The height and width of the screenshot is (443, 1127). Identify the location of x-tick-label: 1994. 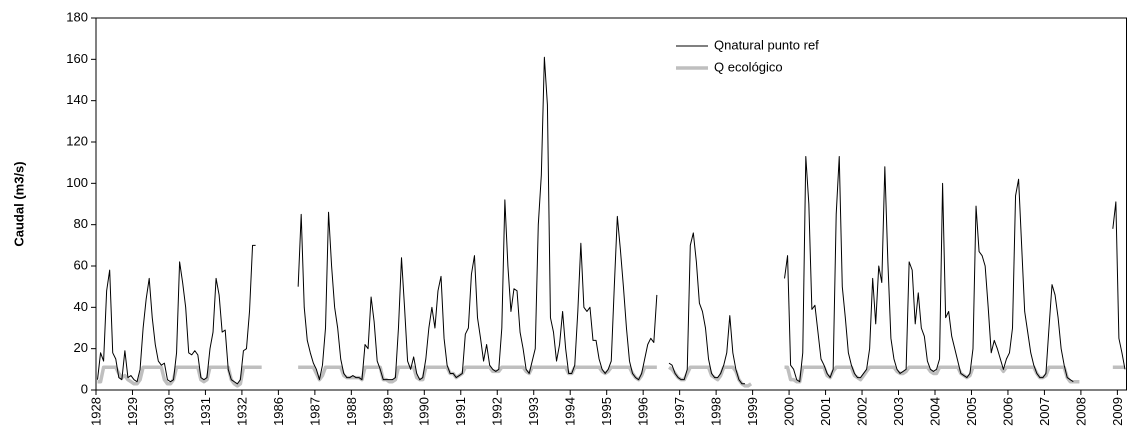
(570, 411).